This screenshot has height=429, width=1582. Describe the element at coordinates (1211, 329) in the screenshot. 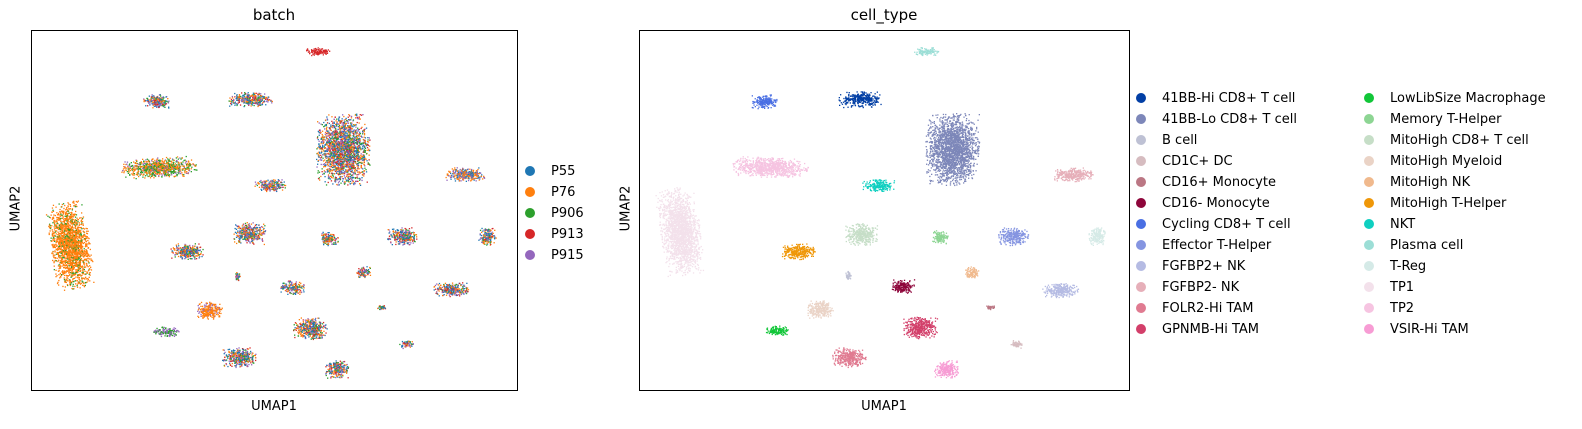

I see `legend-label: GPNMB-Hi TAM` at that location.